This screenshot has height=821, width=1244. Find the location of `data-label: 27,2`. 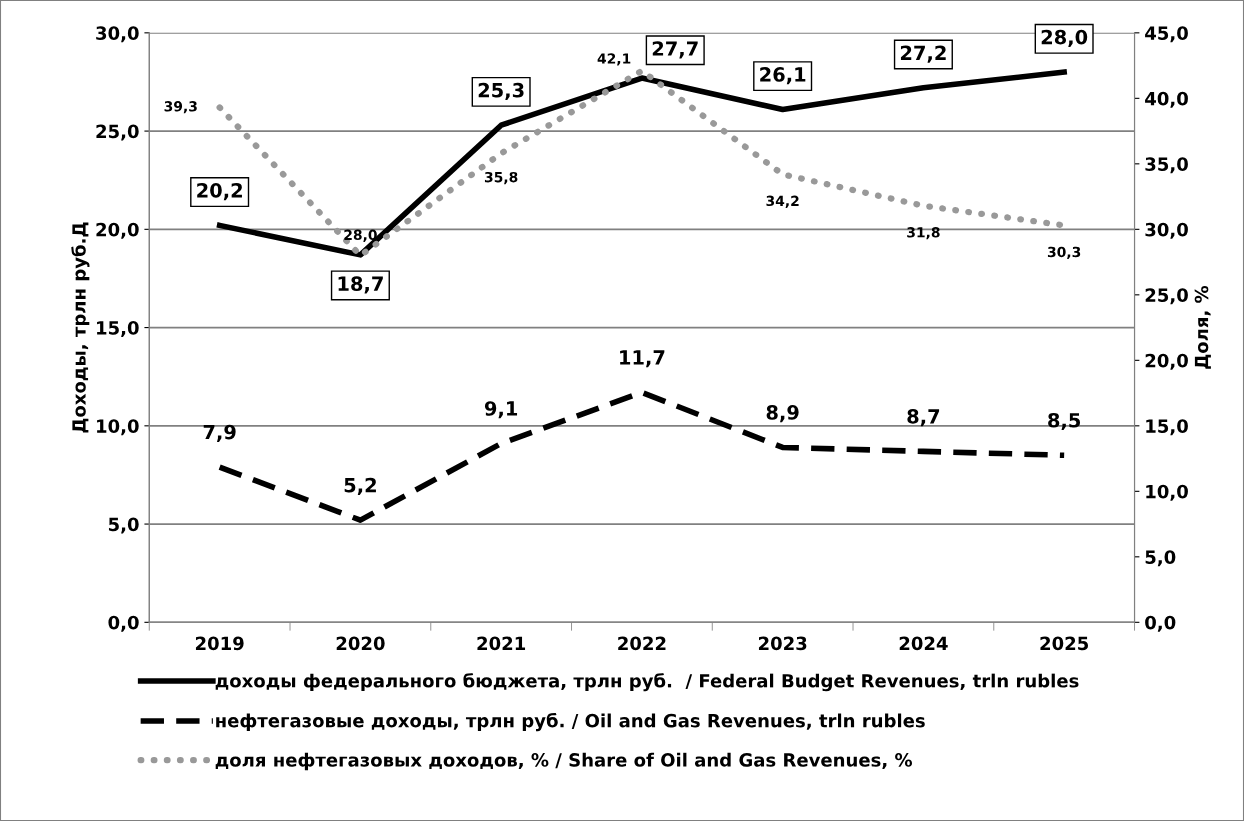

data-label: 27,2 is located at coordinates (923, 54).